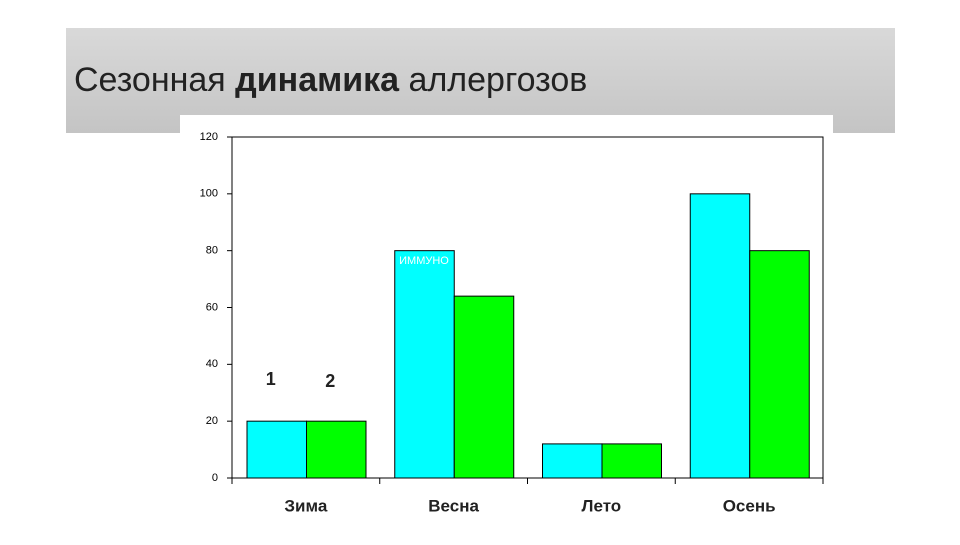 Image resolution: width=960 pixels, height=545 pixels. Describe the element at coordinates (212, 364) in the screenshot. I see `y-tick-label: 40` at that location.